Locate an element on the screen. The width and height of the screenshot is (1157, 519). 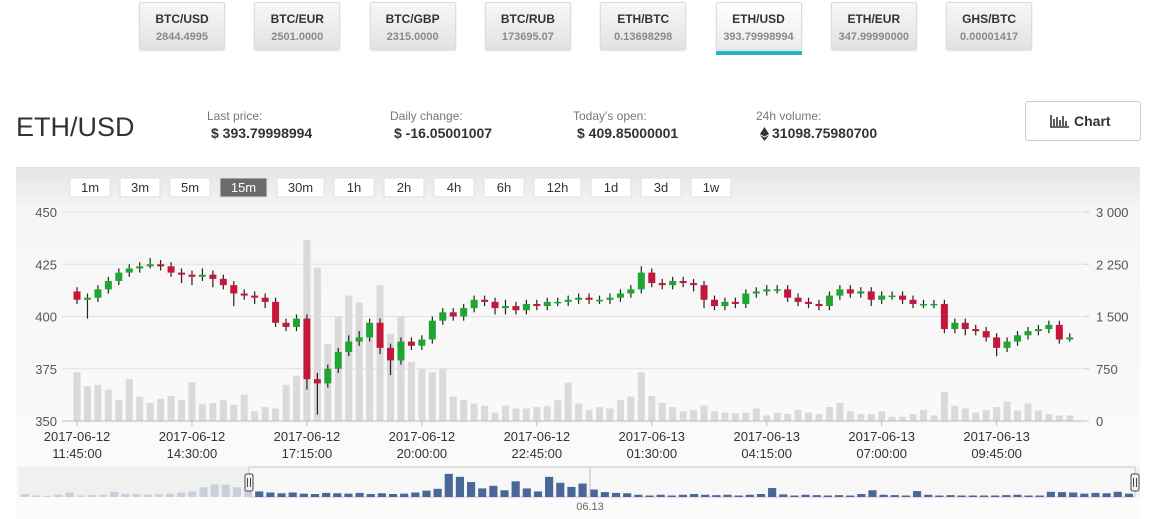
tab-price: 173695.07 is located at coordinates (527, 37).